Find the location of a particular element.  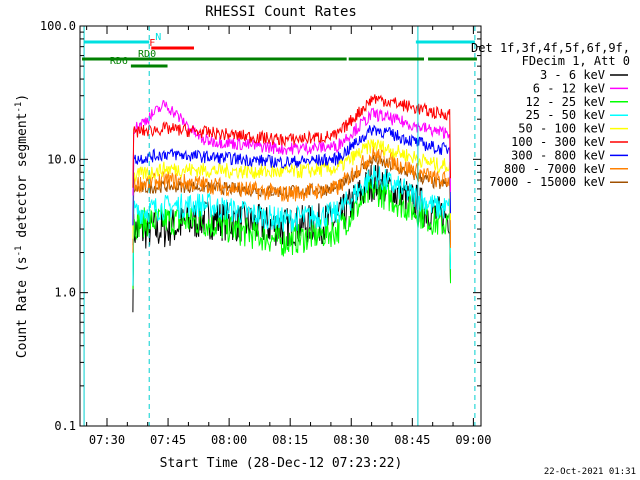

x-tick-label: 09:00 is located at coordinates (473, 440).